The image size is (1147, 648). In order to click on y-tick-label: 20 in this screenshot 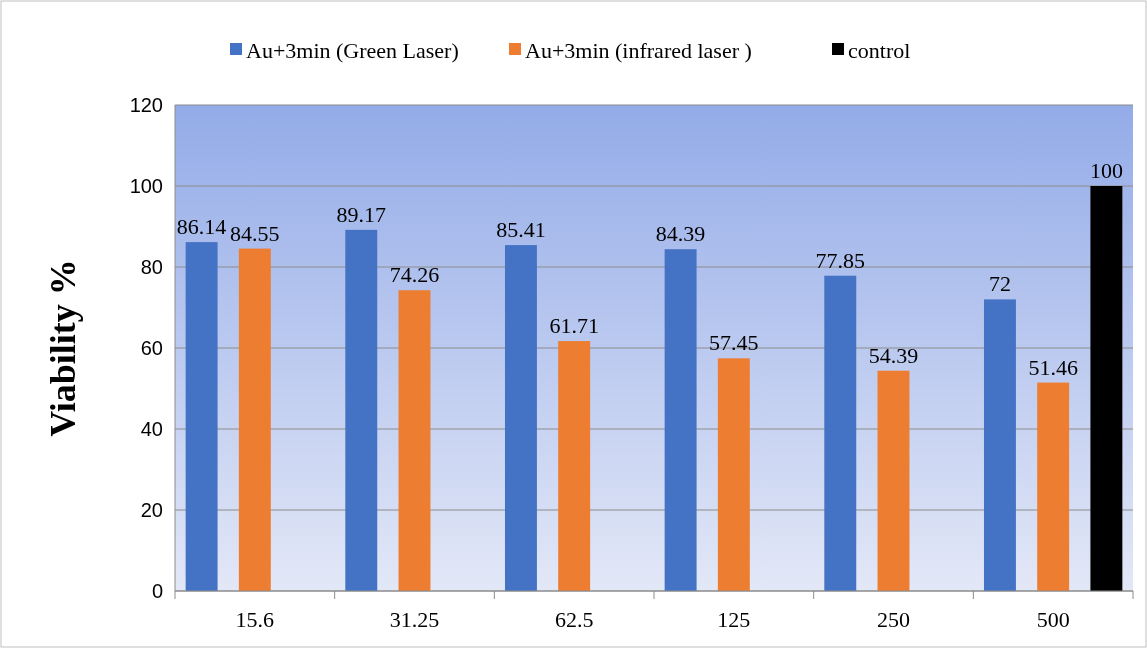, I will do `click(151, 510)`.